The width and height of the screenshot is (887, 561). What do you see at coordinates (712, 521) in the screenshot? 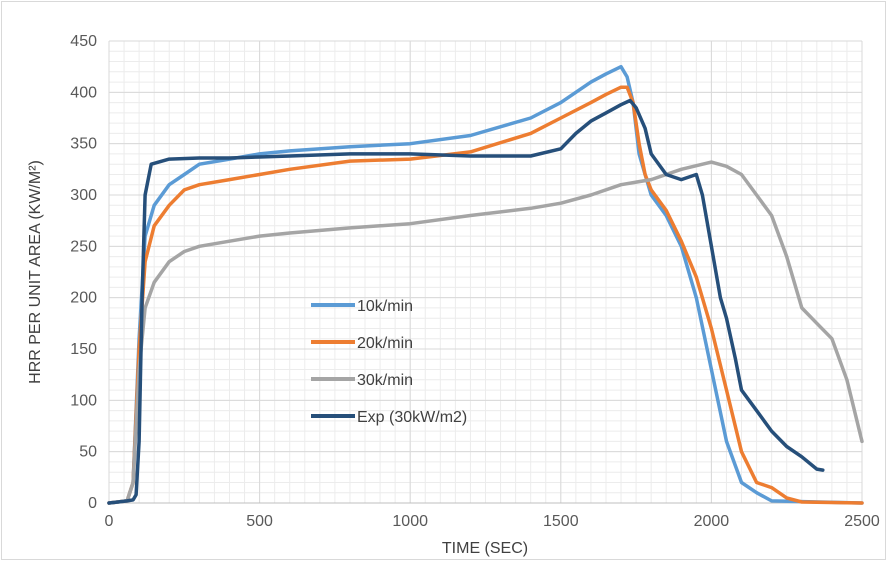
I see `x-tick-label: 2000` at bounding box center [712, 521].